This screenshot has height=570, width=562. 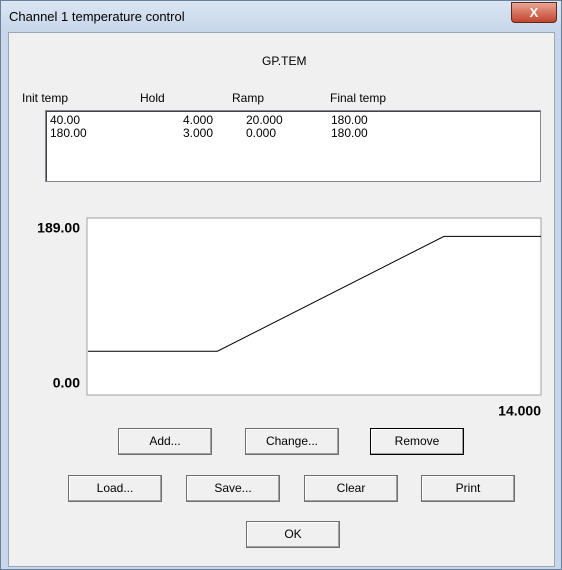 I want to click on button: OK, so click(x=293, y=534).